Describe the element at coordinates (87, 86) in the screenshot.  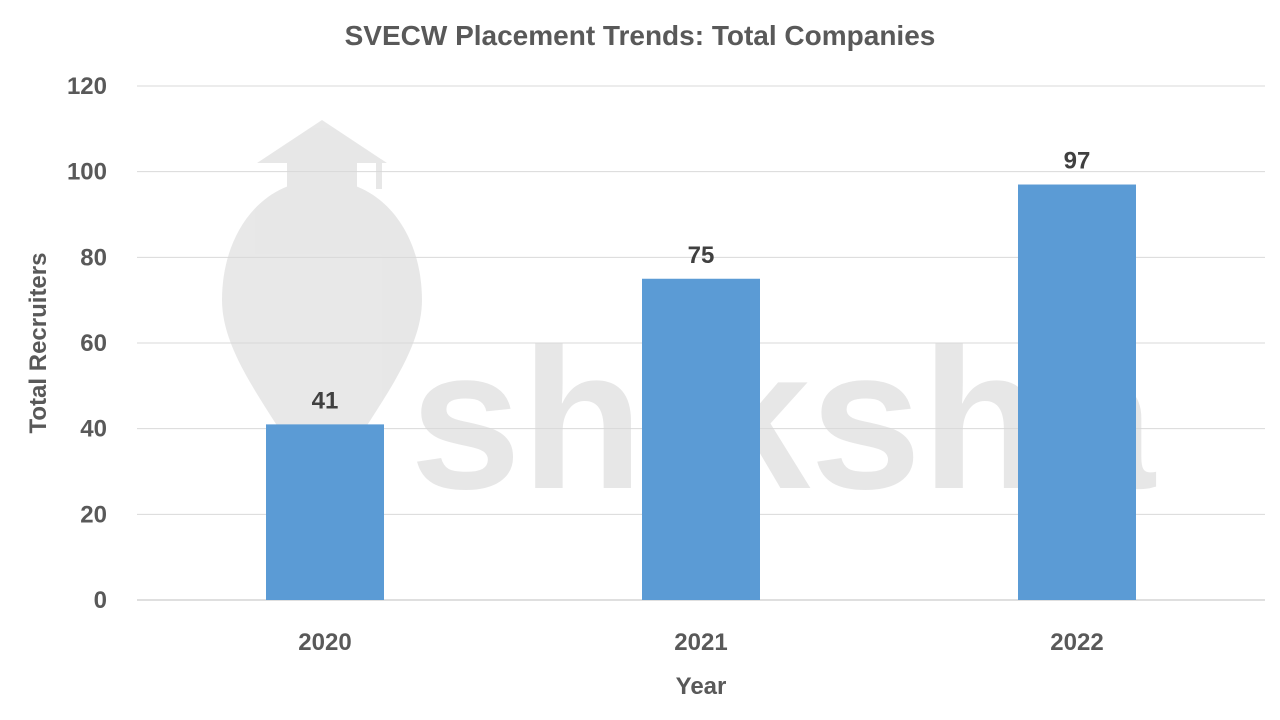
I see `y-tick-label: 120` at that location.